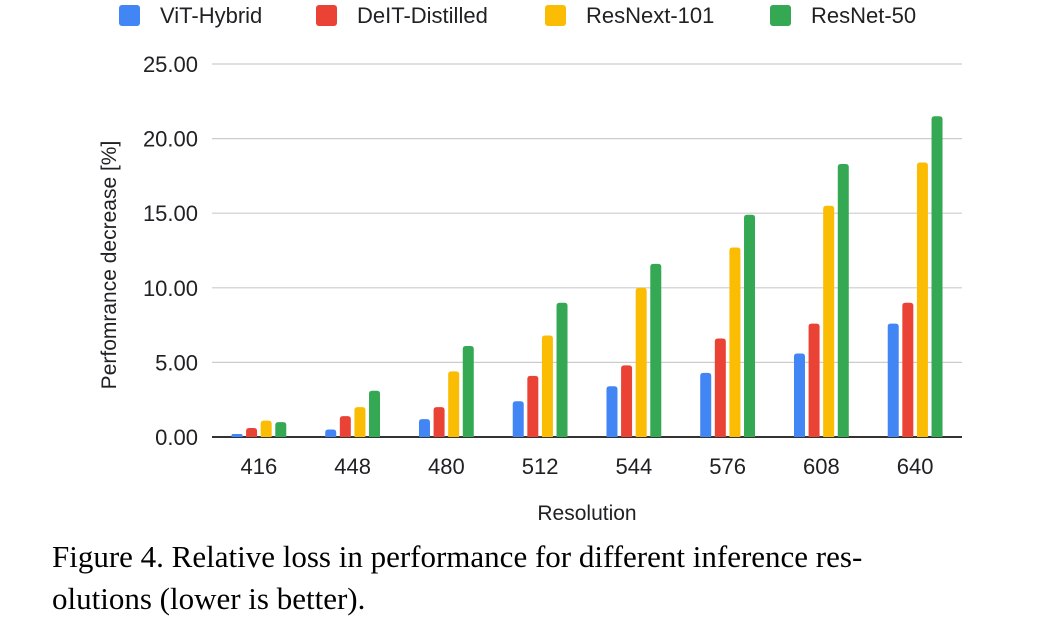 This screenshot has height=620, width=1038. I want to click on y-tick-label: 20.00, so click(170, 139).